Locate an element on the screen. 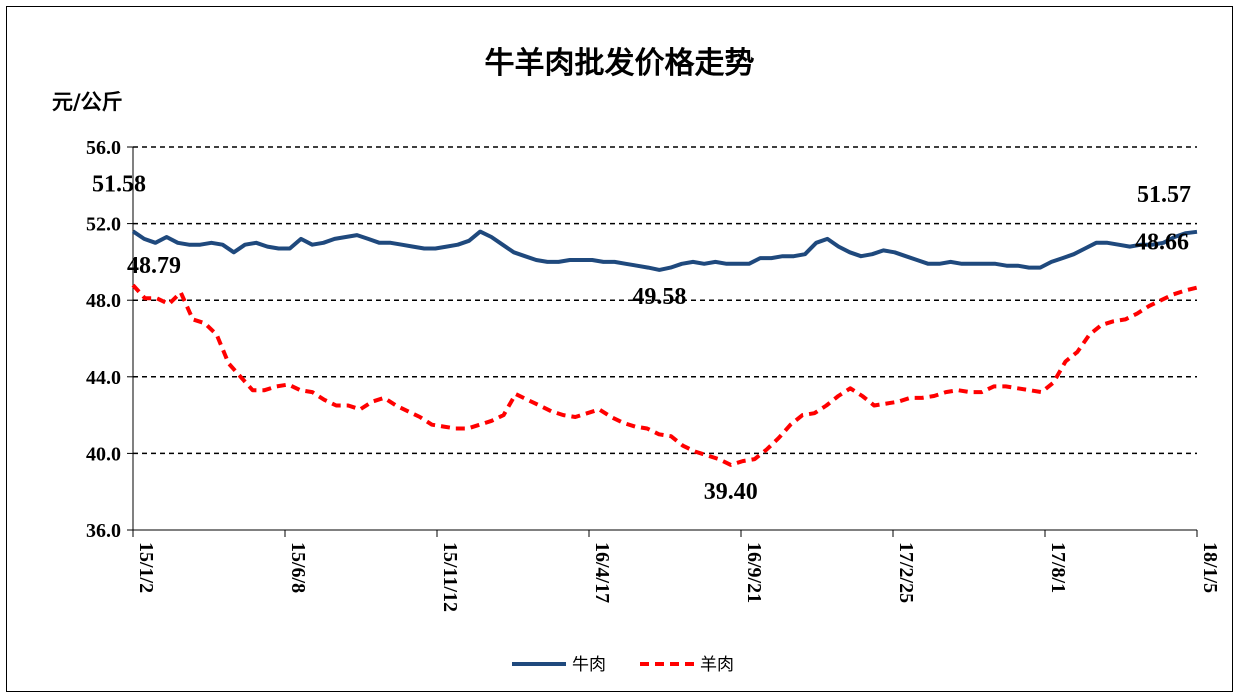 This screenshot has height=698, width=1239. x-tick-label: 18/1/5 is located at coordinates (1210, 567).